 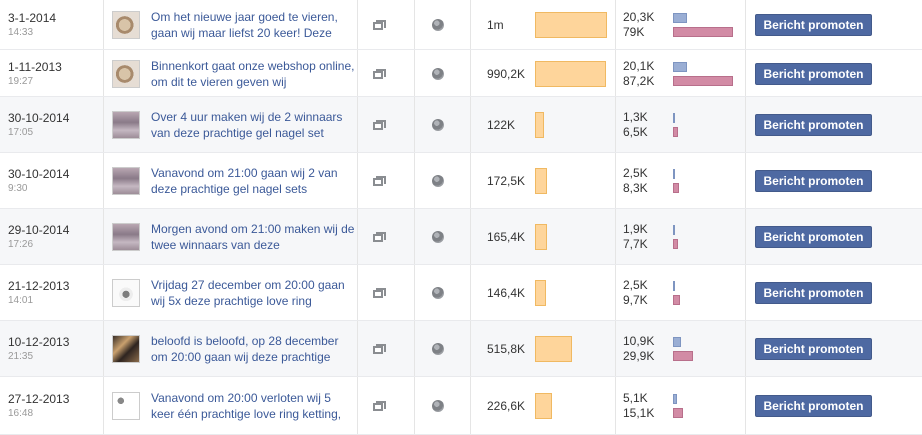 I want to click on engagement-value-total: 87,2K, so click(x=639, y=80).